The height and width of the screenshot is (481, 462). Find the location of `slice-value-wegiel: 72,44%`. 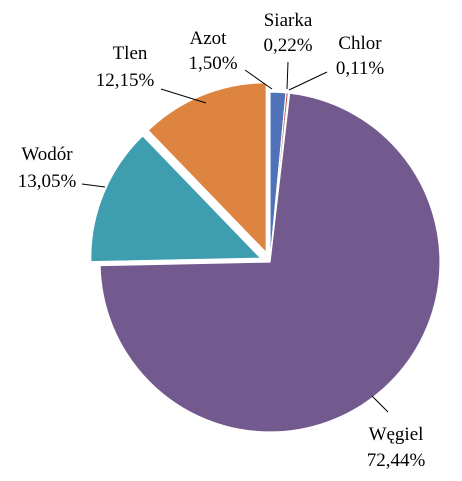

slice-value-wegiel: 72,44% is located at coordinates (396, 460).